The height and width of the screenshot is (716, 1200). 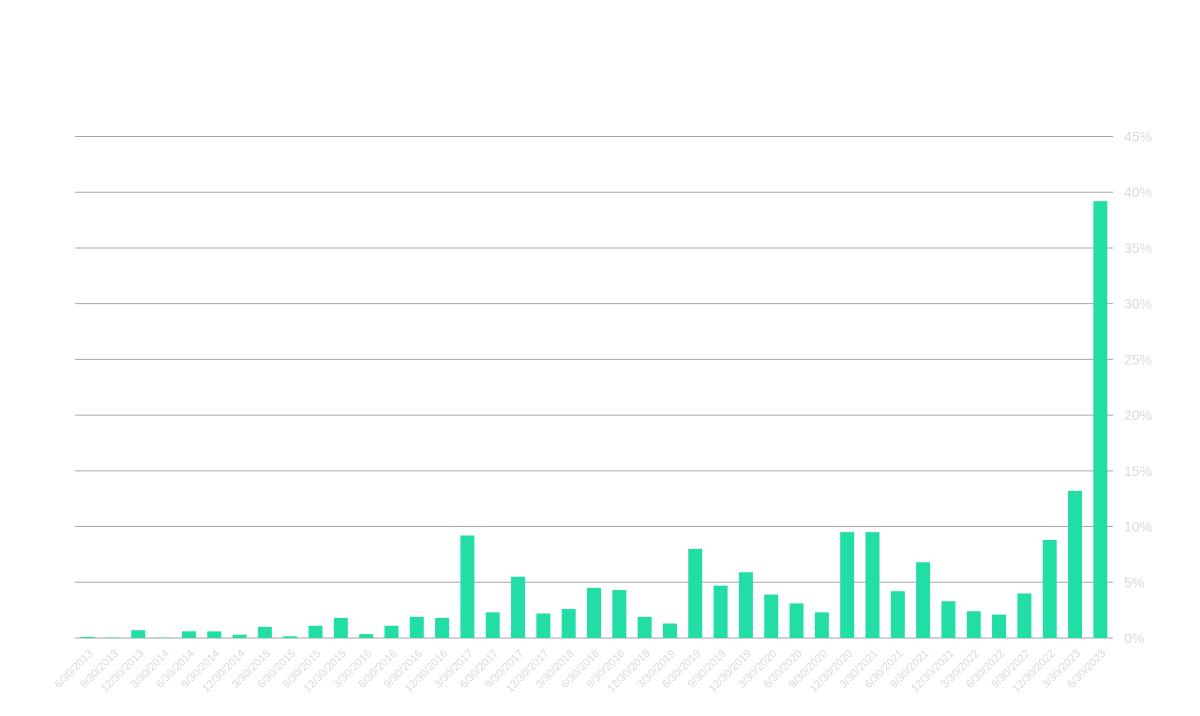 I want to click on y-tick-label: 0%, so click(x=1134, y=638).